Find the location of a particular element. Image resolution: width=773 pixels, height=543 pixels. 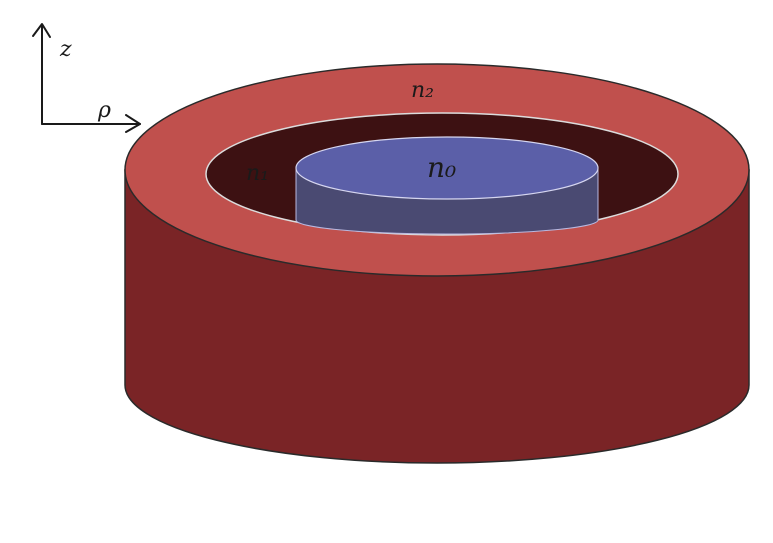

middle-region-label: n₁ is located at coordinates (257, 173).